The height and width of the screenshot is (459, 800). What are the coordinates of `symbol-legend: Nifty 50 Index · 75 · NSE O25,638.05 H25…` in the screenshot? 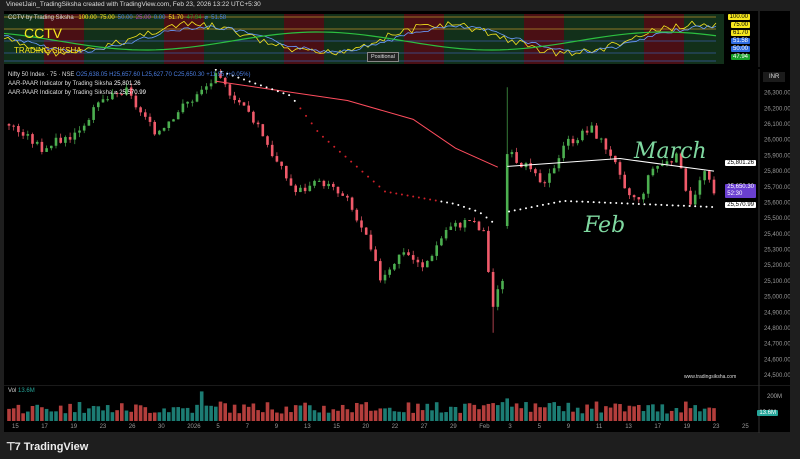 It's located at (129, 75).